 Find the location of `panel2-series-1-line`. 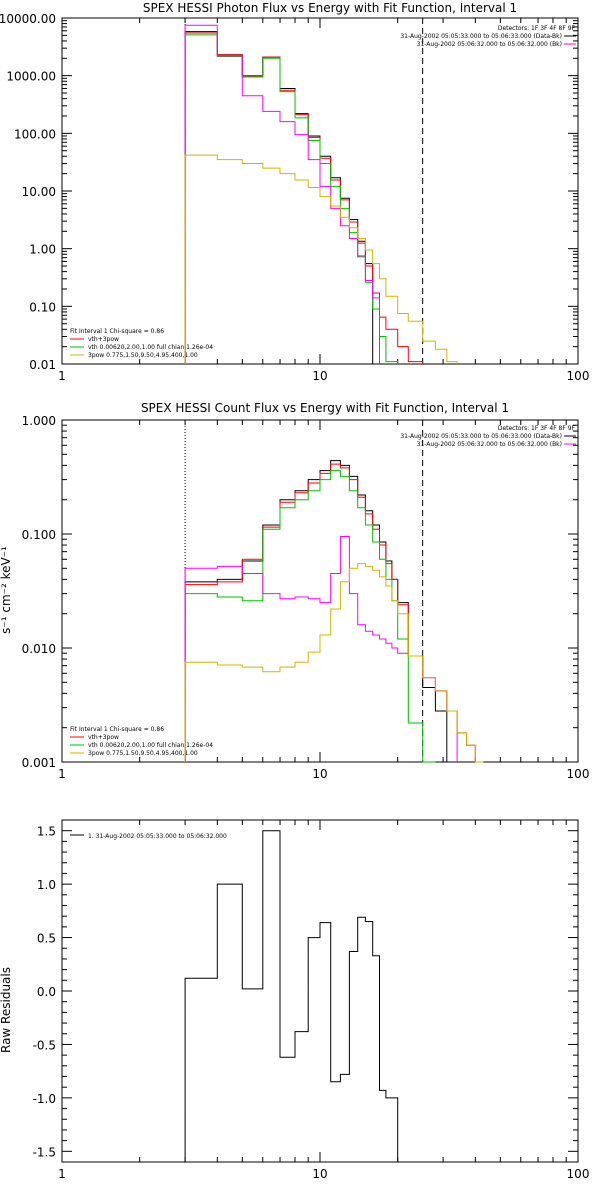

panel2-series-1-line is located at coordinates (316, 611).